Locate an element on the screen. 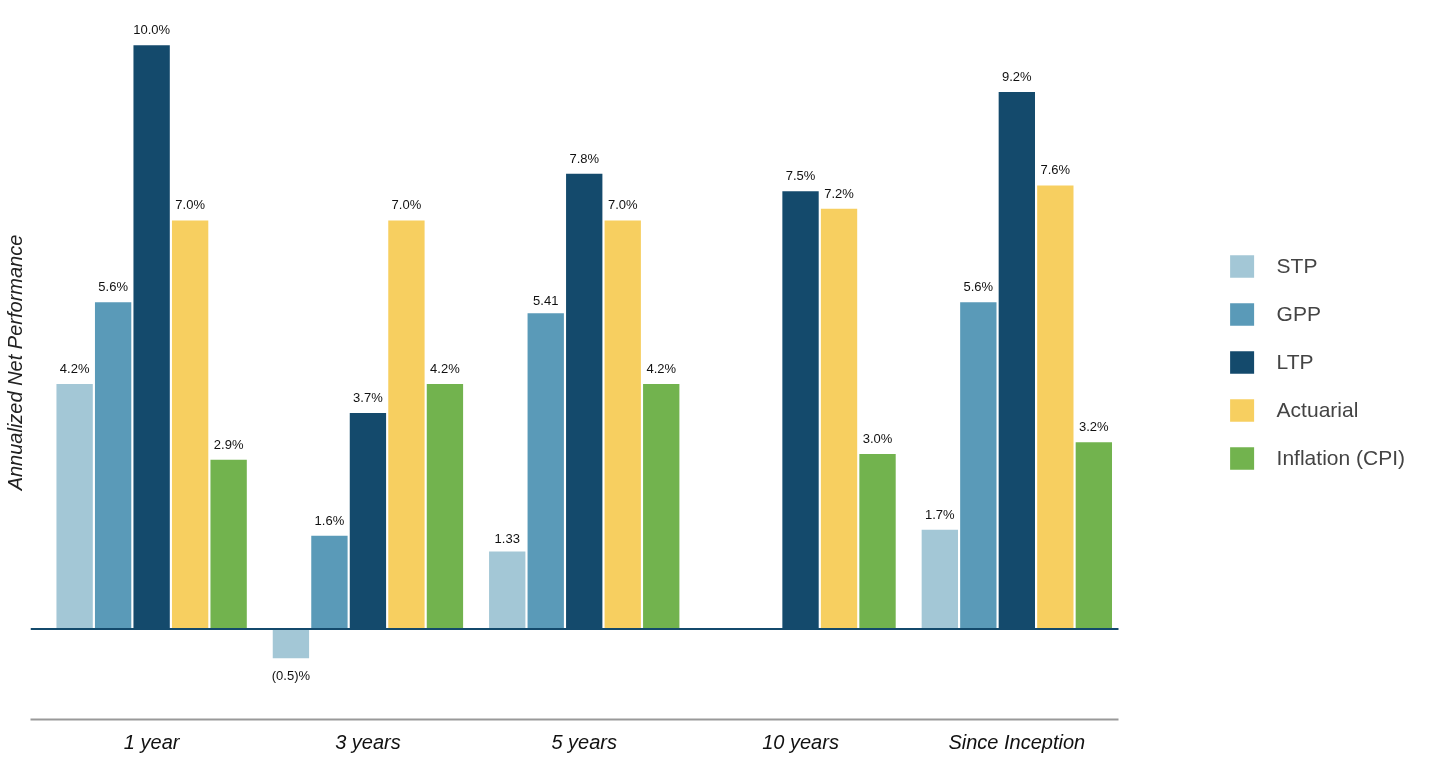  data-label: 5.41 is located at coordinates (546, 301).